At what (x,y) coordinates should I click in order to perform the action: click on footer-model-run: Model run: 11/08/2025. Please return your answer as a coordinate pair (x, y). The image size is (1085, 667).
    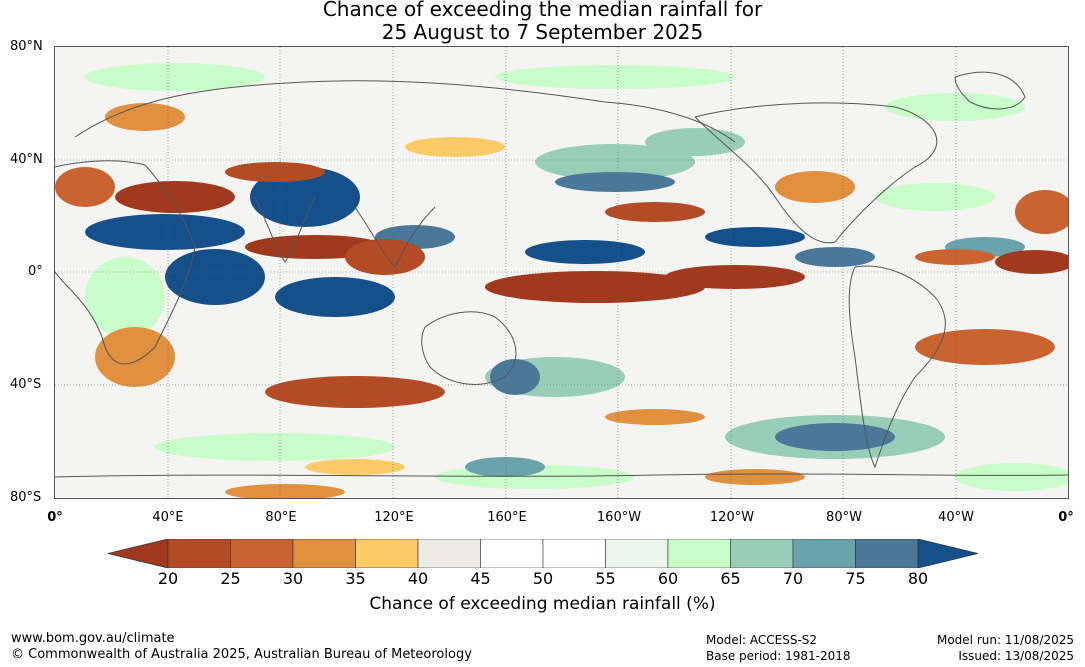
    Looking at the image, I should click on (1005, 640).